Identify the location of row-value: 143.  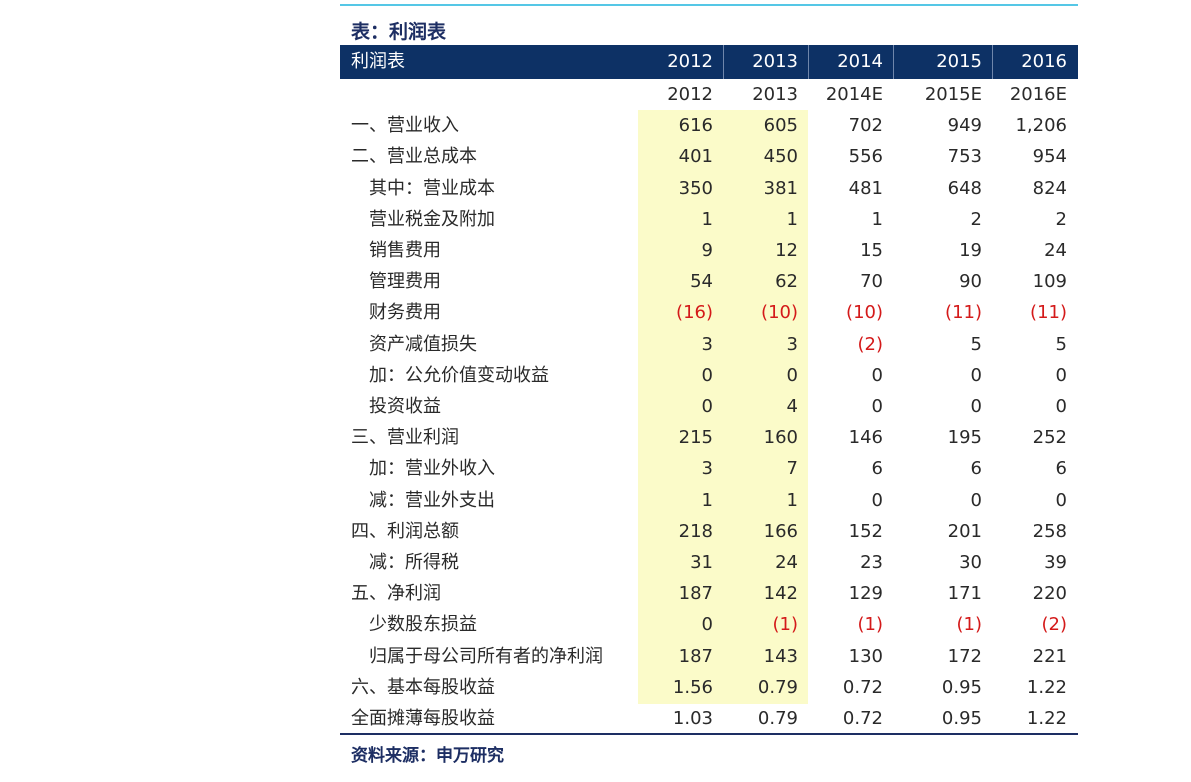
(780, 656).